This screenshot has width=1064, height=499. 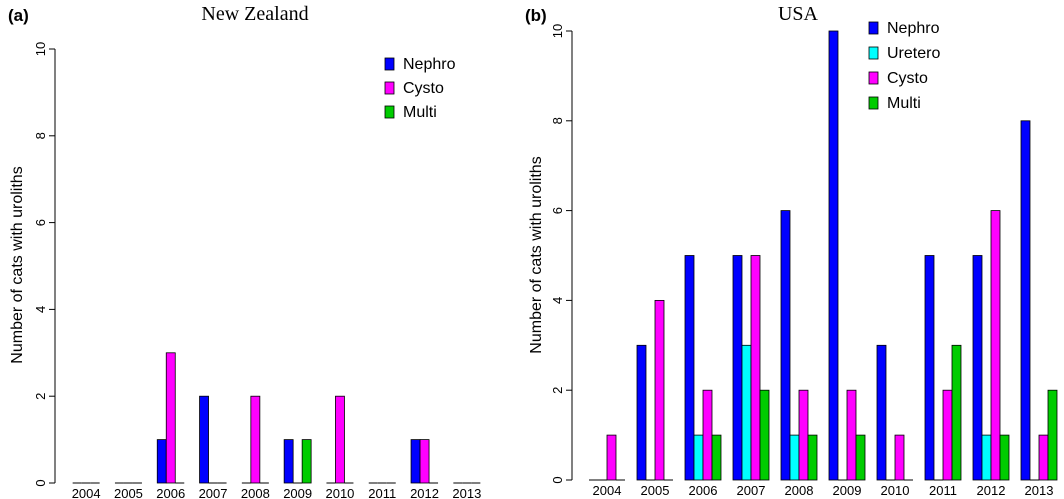 What do you see at coordinates (536, 15) in the screenshot?
I see `panel-label: (b)` at bounding box center [536, 15].